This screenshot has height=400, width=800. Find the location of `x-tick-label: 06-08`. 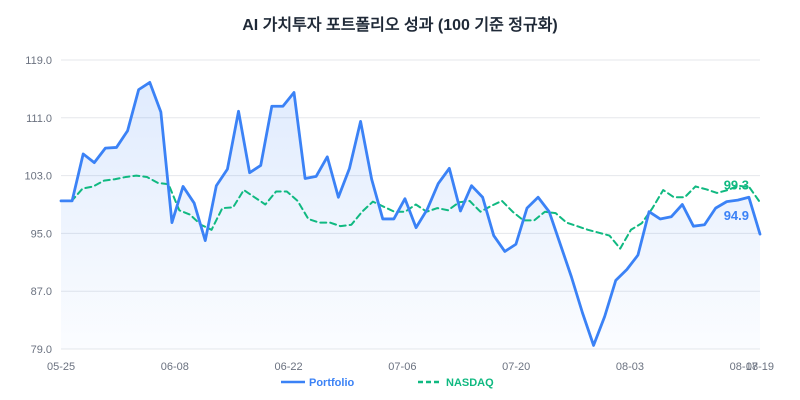

x-tick-label: 06-08 is located at coordinates (175, 367).